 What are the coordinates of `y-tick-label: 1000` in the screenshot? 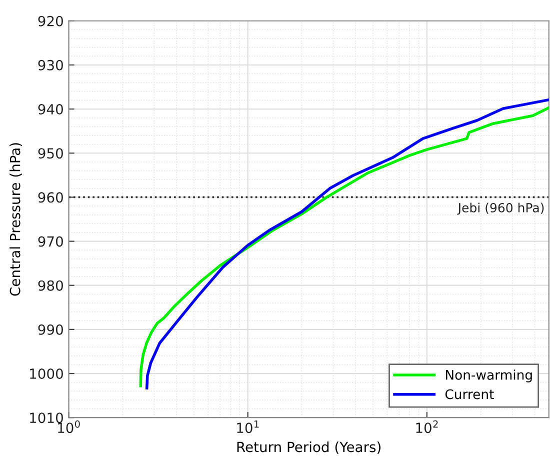 It's located at (46, 373).